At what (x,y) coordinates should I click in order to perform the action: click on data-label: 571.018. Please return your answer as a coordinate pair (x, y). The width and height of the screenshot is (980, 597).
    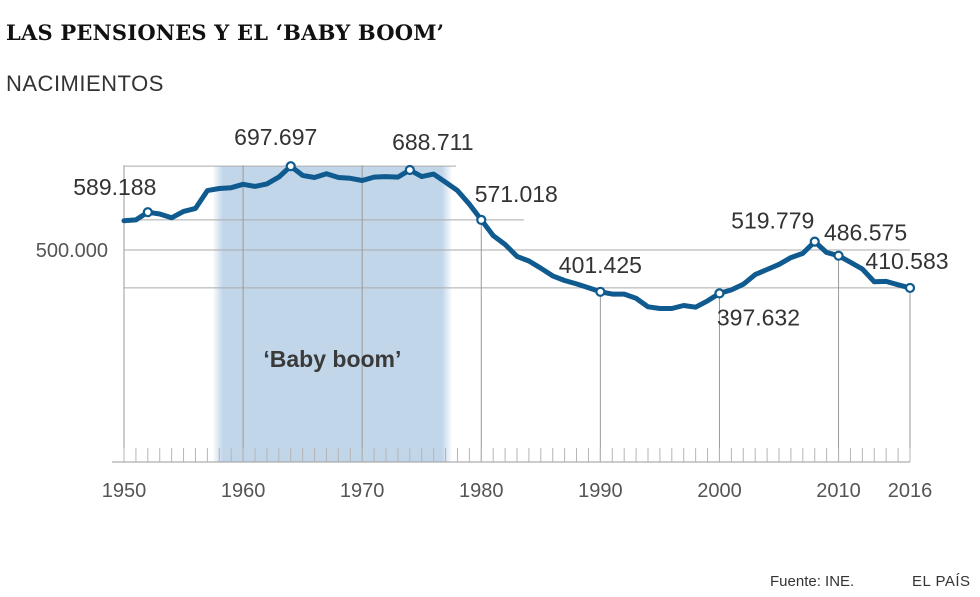
    Looking at the image, I should click on (516, 194).